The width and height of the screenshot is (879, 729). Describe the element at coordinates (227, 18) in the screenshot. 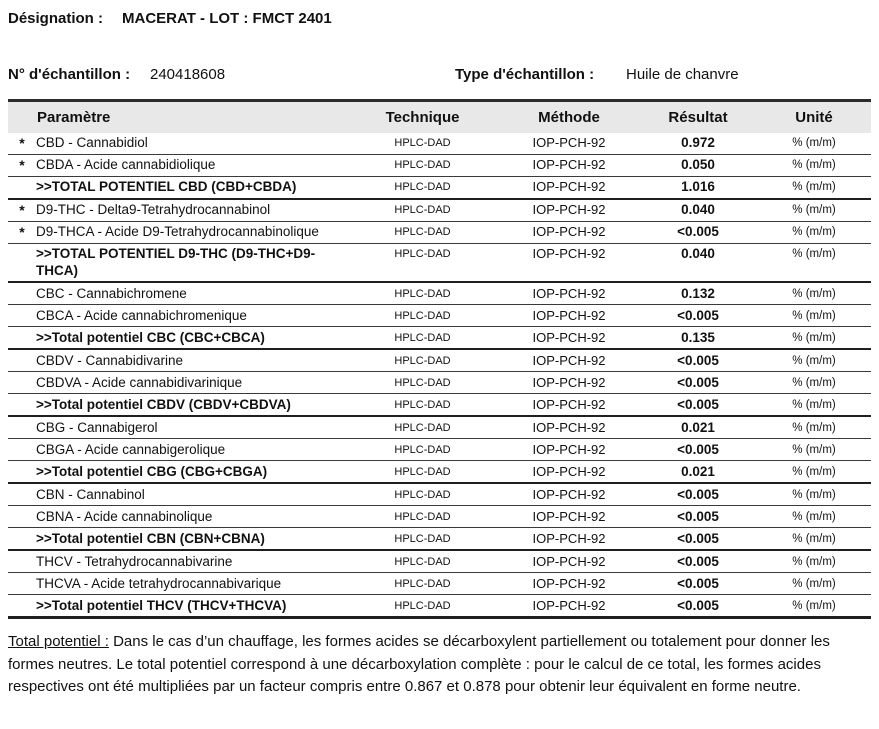

I see `designation-value: MACERAT - LOT : FMCT 2401` at that location.